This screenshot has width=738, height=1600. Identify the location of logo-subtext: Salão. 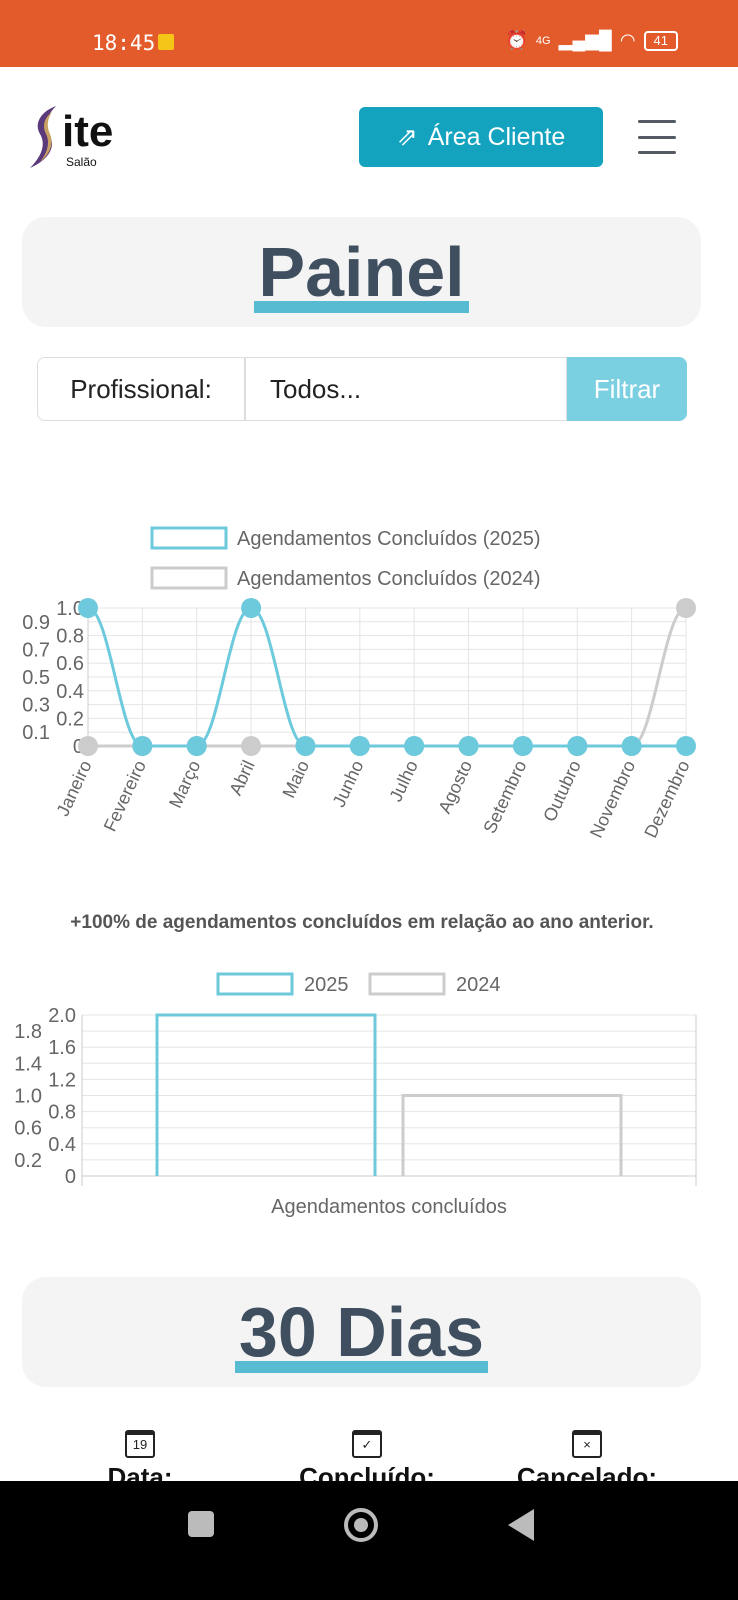
(81, 162).